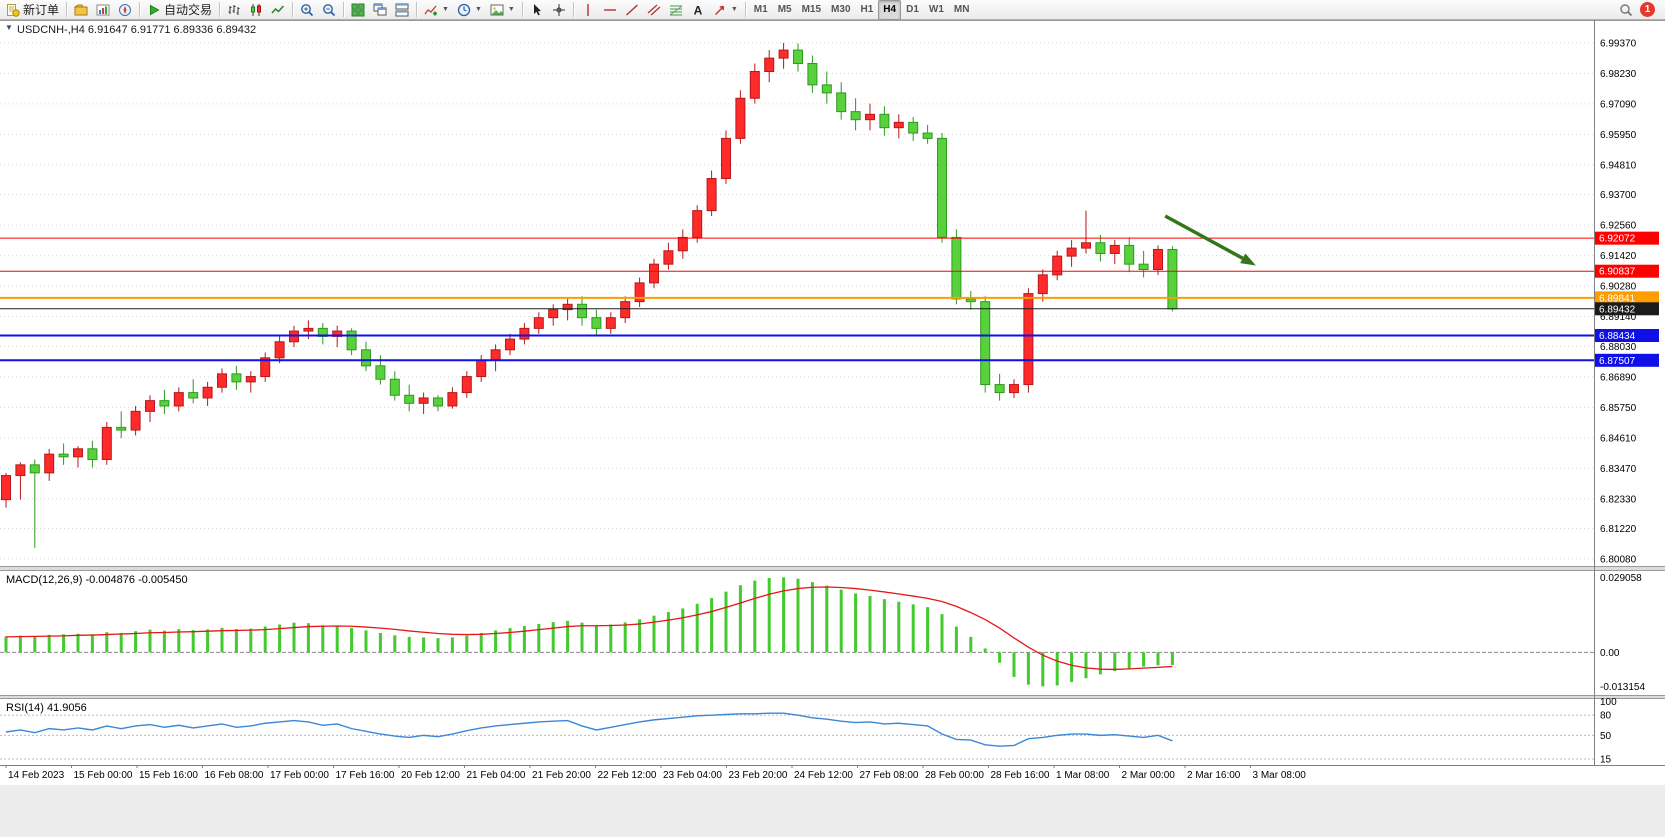 The height and width of the screenshot is (837, 1665). Describe the element at coordinates (431, 10) in the screenshot. I see `indicators-icon` at that location.